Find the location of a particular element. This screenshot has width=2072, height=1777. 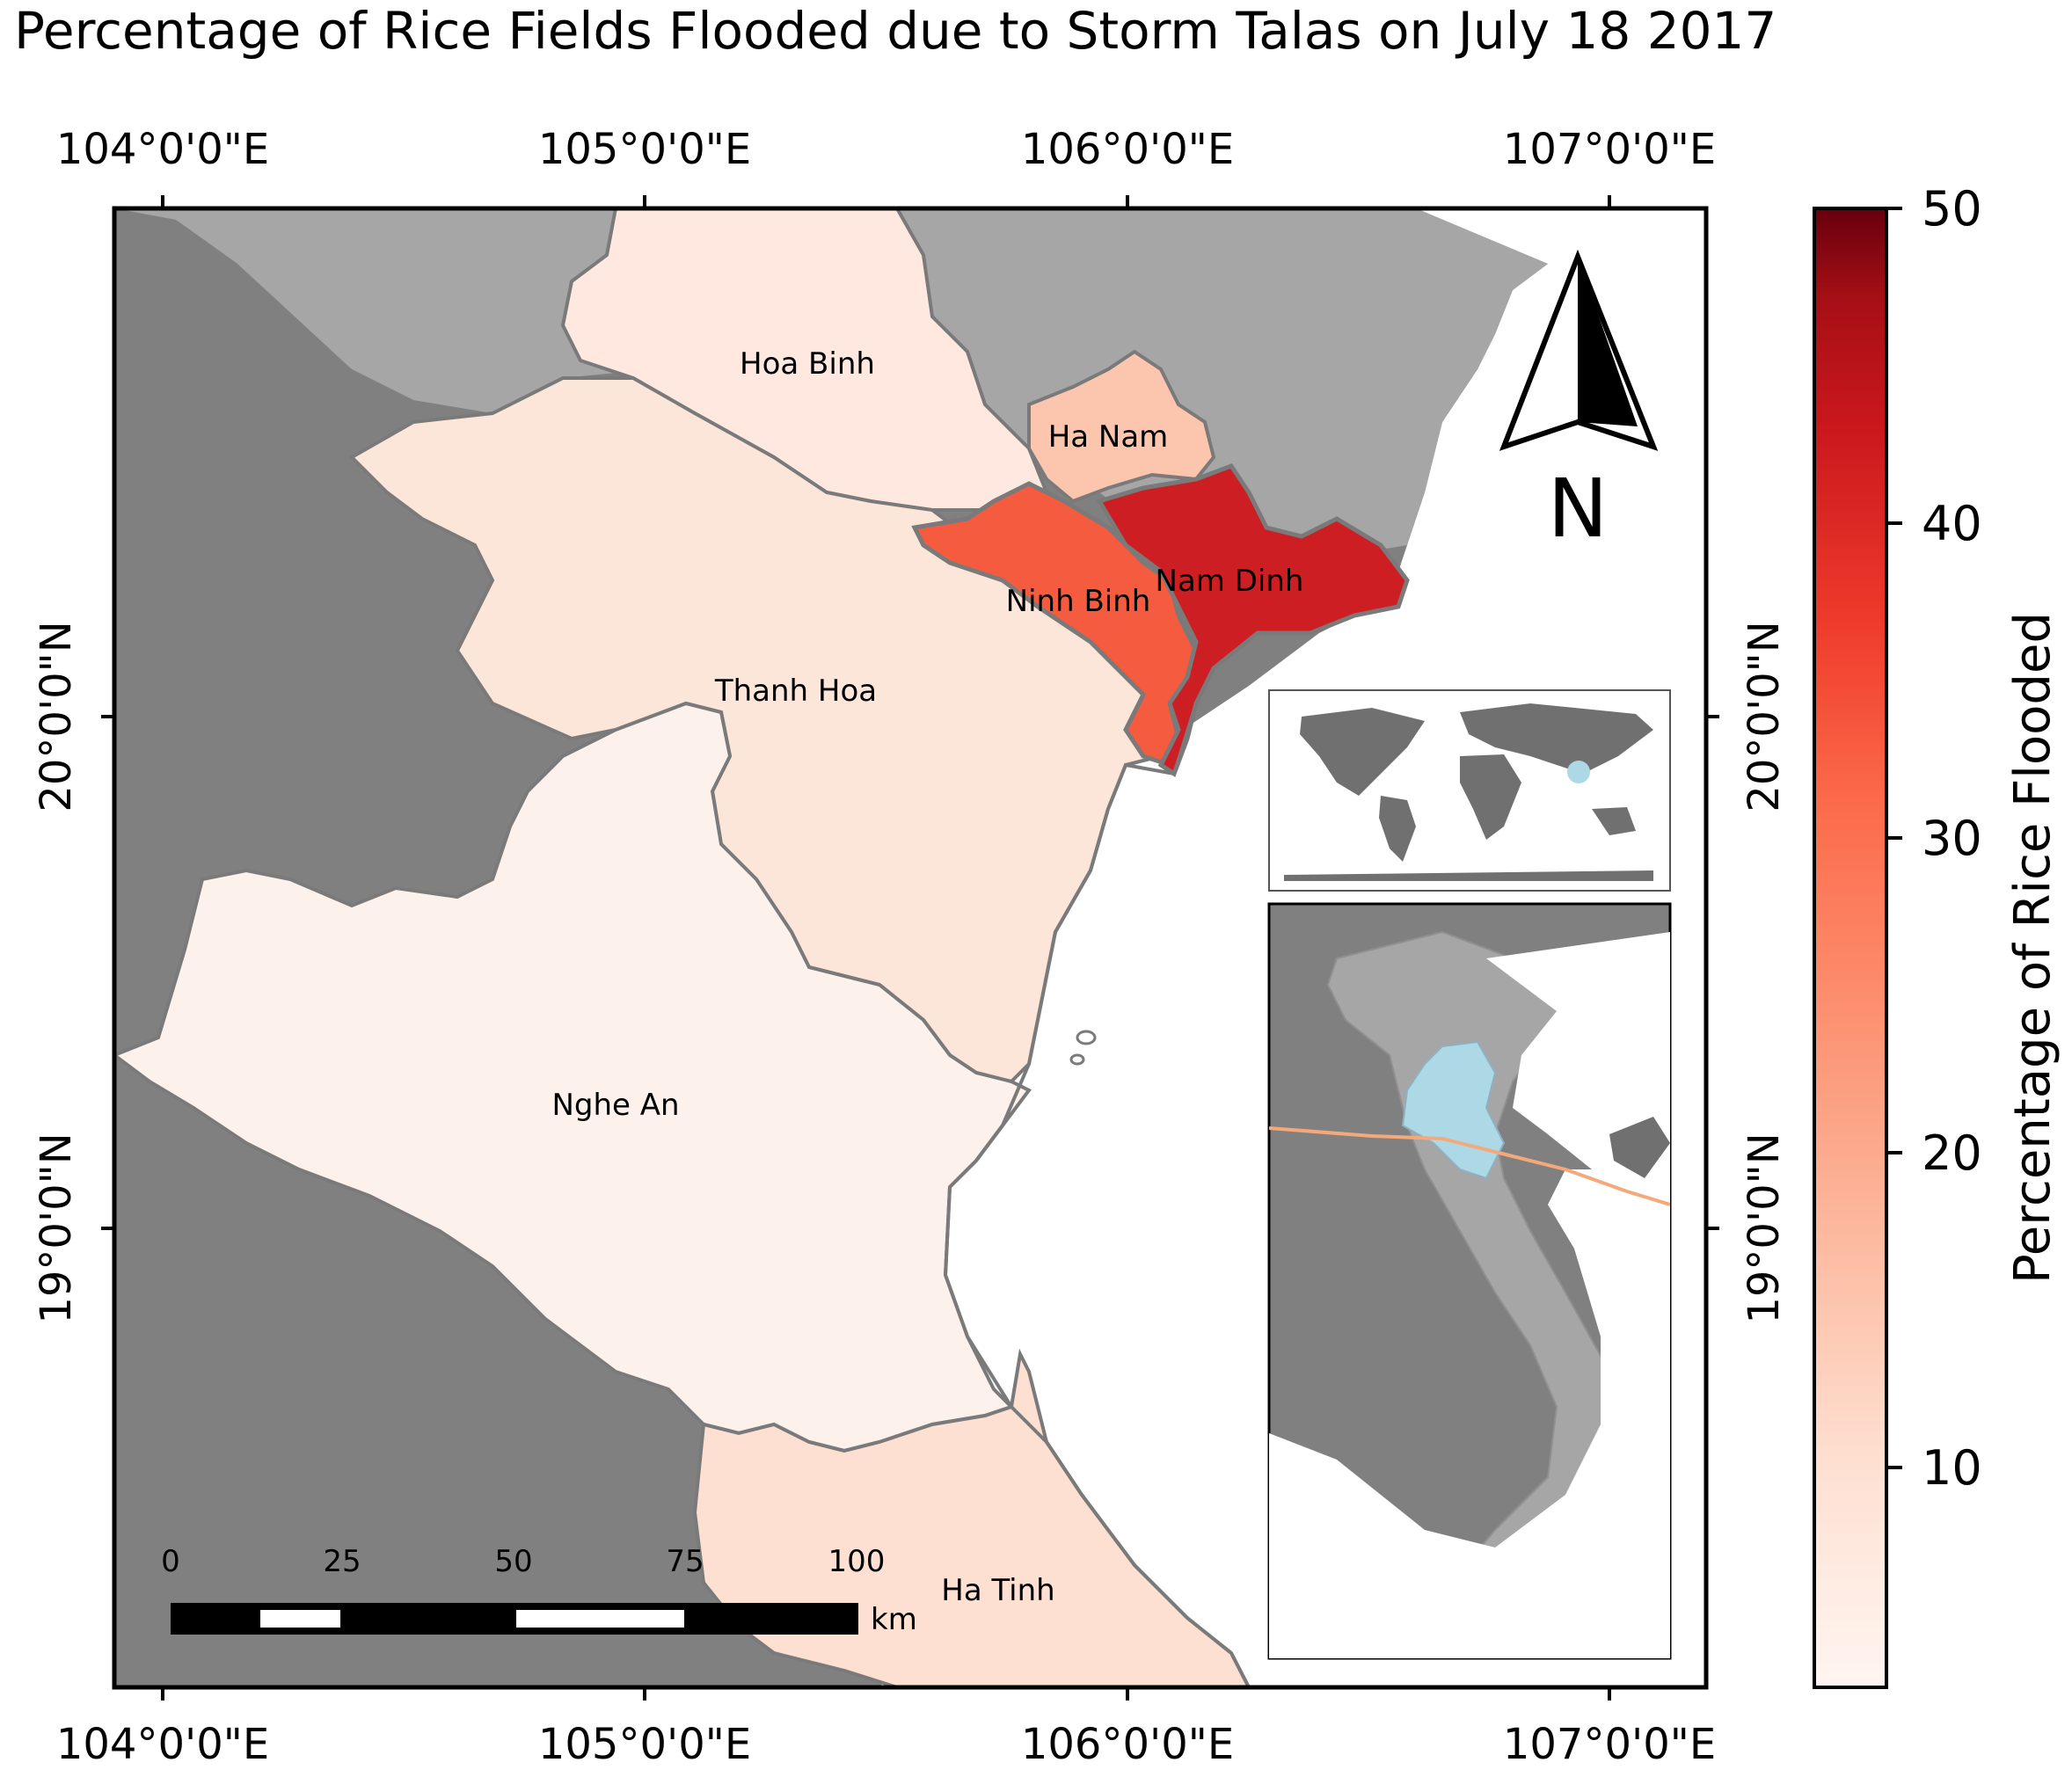

label-ha-tinh: Ha Tinh is located at coordinates (998, 1591).